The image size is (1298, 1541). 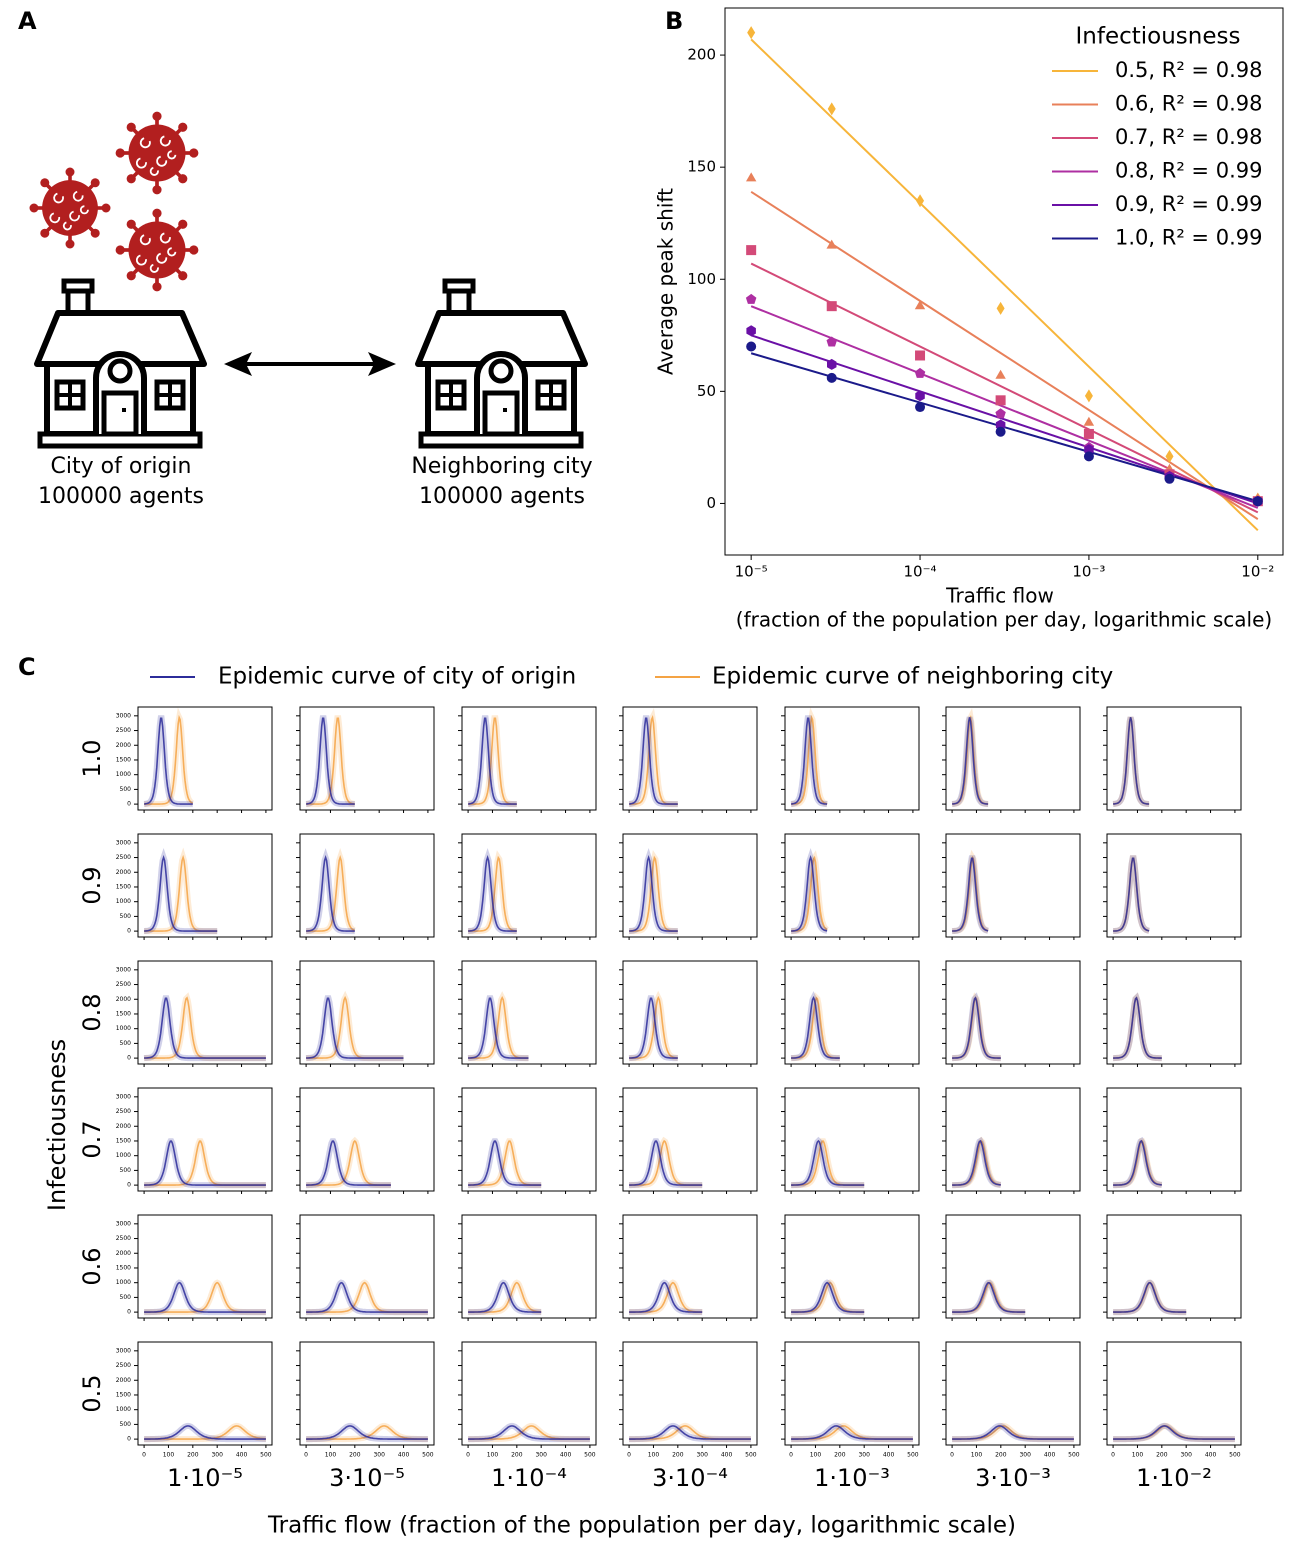 What do you see at coordinates (501, 466) in the screenshot?
I see `city-label: Neighboring city` at bounding box center [501, 466].